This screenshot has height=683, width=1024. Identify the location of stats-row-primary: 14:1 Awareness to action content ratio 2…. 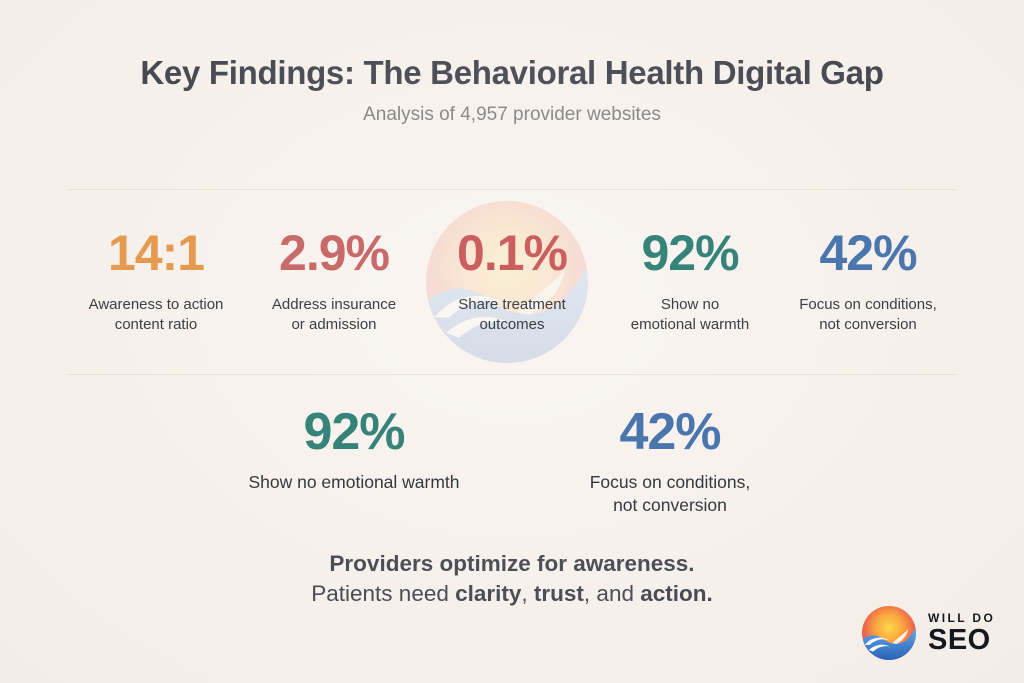
(512, 281).